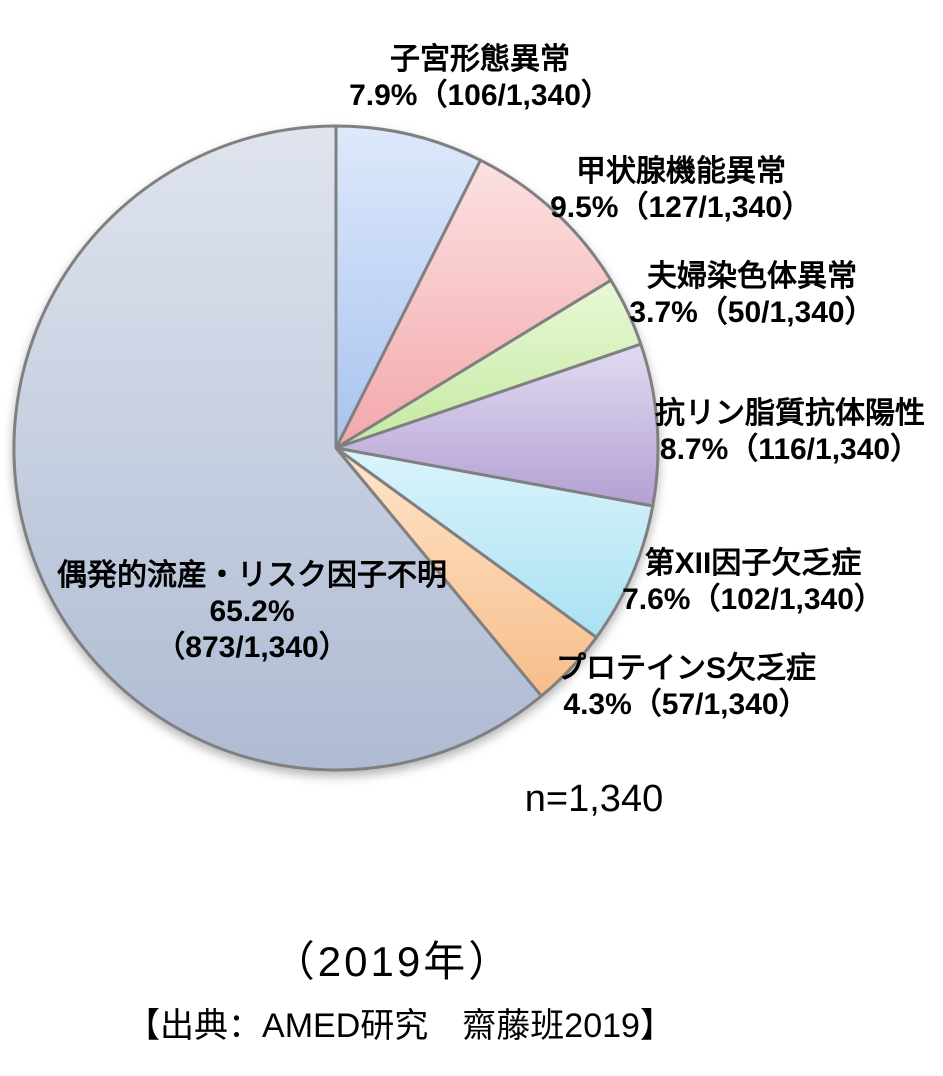 This screenshot has width=943, height=1076. I want to click on label-couple-chromosome-abnormality: 夫婦染色体異常 3.7%（50/1,340）, so click(751, 295).